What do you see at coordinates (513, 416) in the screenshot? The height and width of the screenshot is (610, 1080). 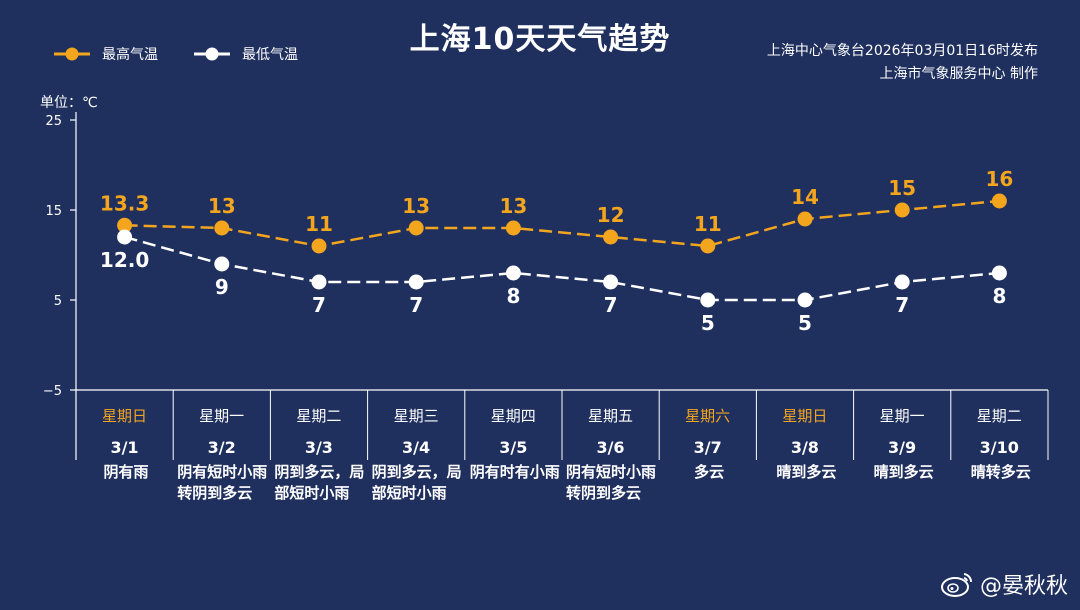 I see `weekday-label: 星期四` at bounding box center [513, 416].